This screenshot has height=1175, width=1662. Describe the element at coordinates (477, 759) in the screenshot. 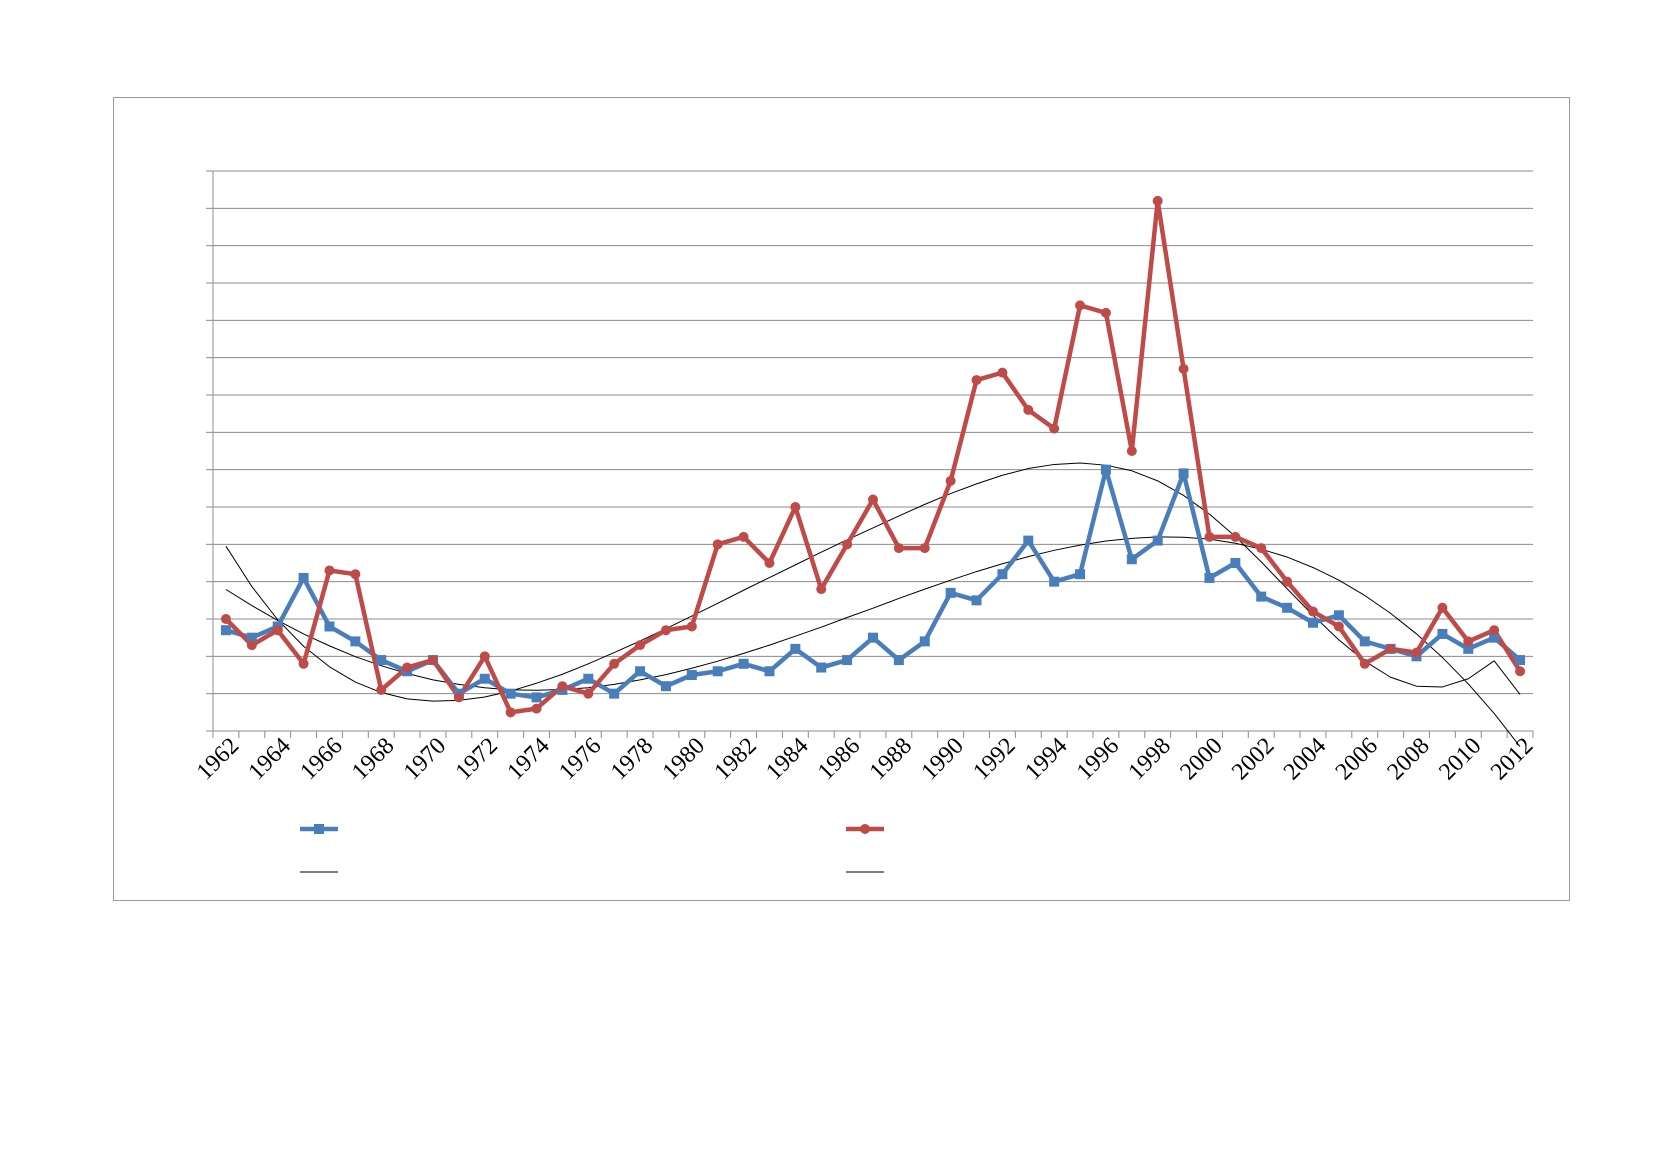

I see `x-tick-label: 1972` at that location.